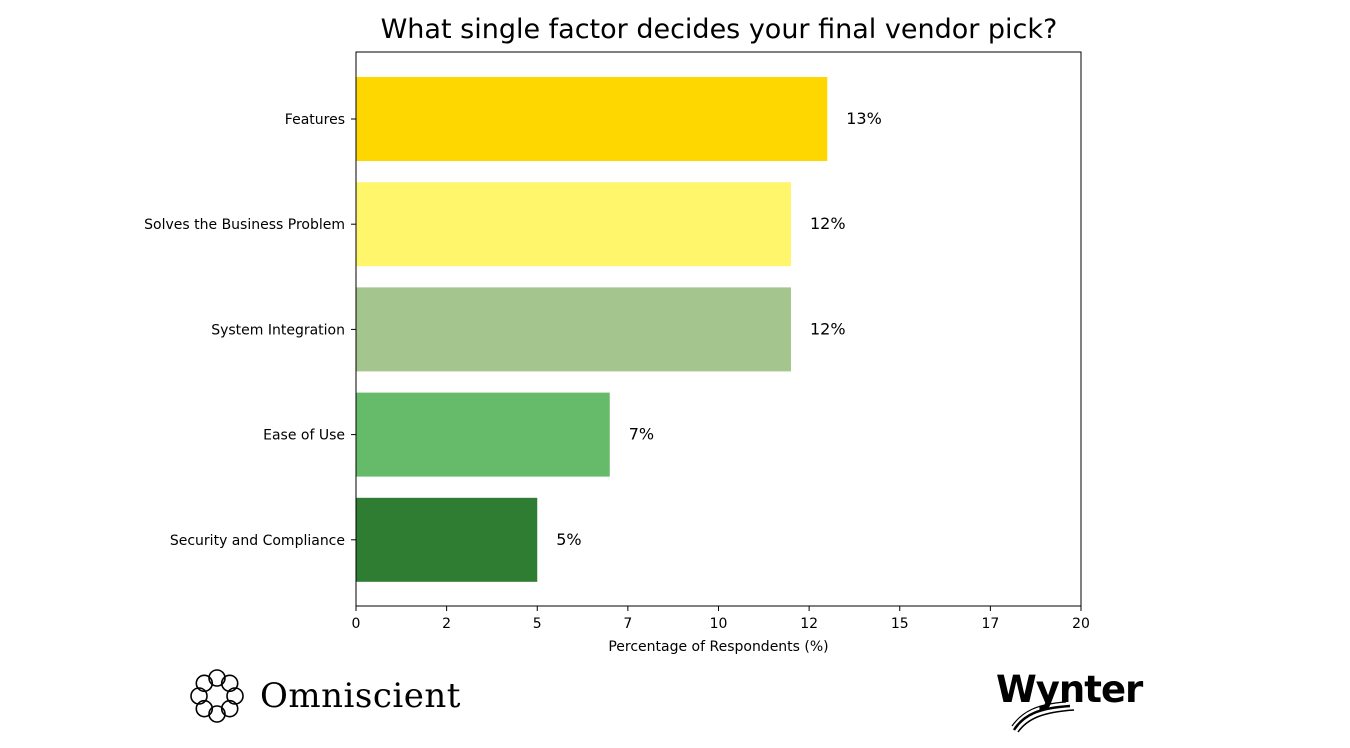 This screenshot has width=1350, height=748. I want to click on x-tick-label: 5, so click(537, 624).